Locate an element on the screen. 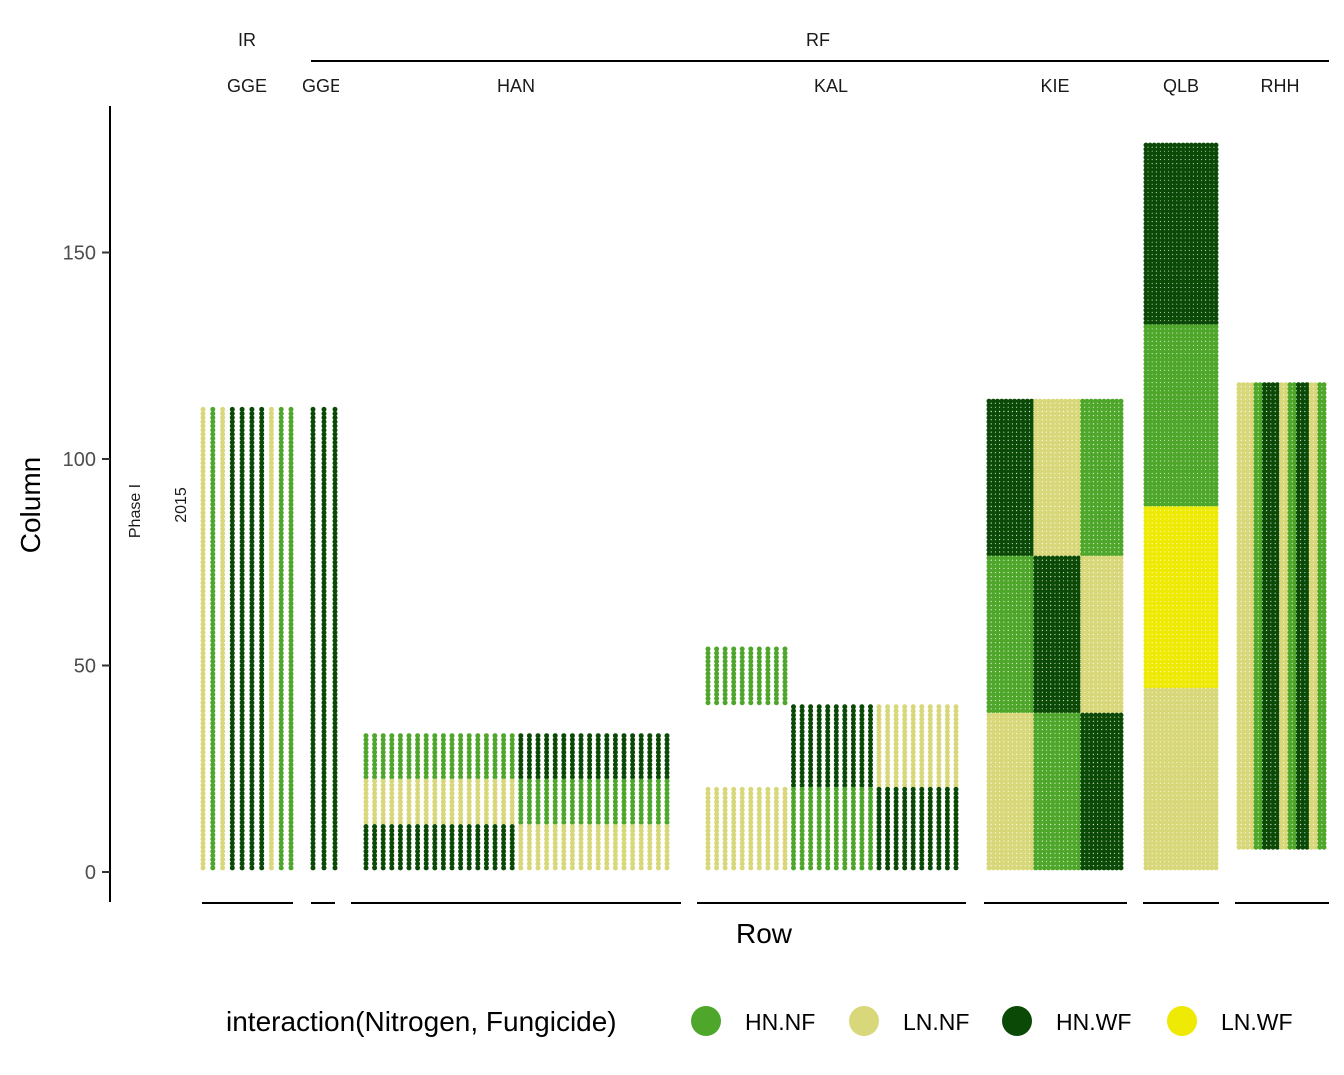 This screenshot has width=1344, height=1075. panel-kie is located at coordinates (1055, 634).